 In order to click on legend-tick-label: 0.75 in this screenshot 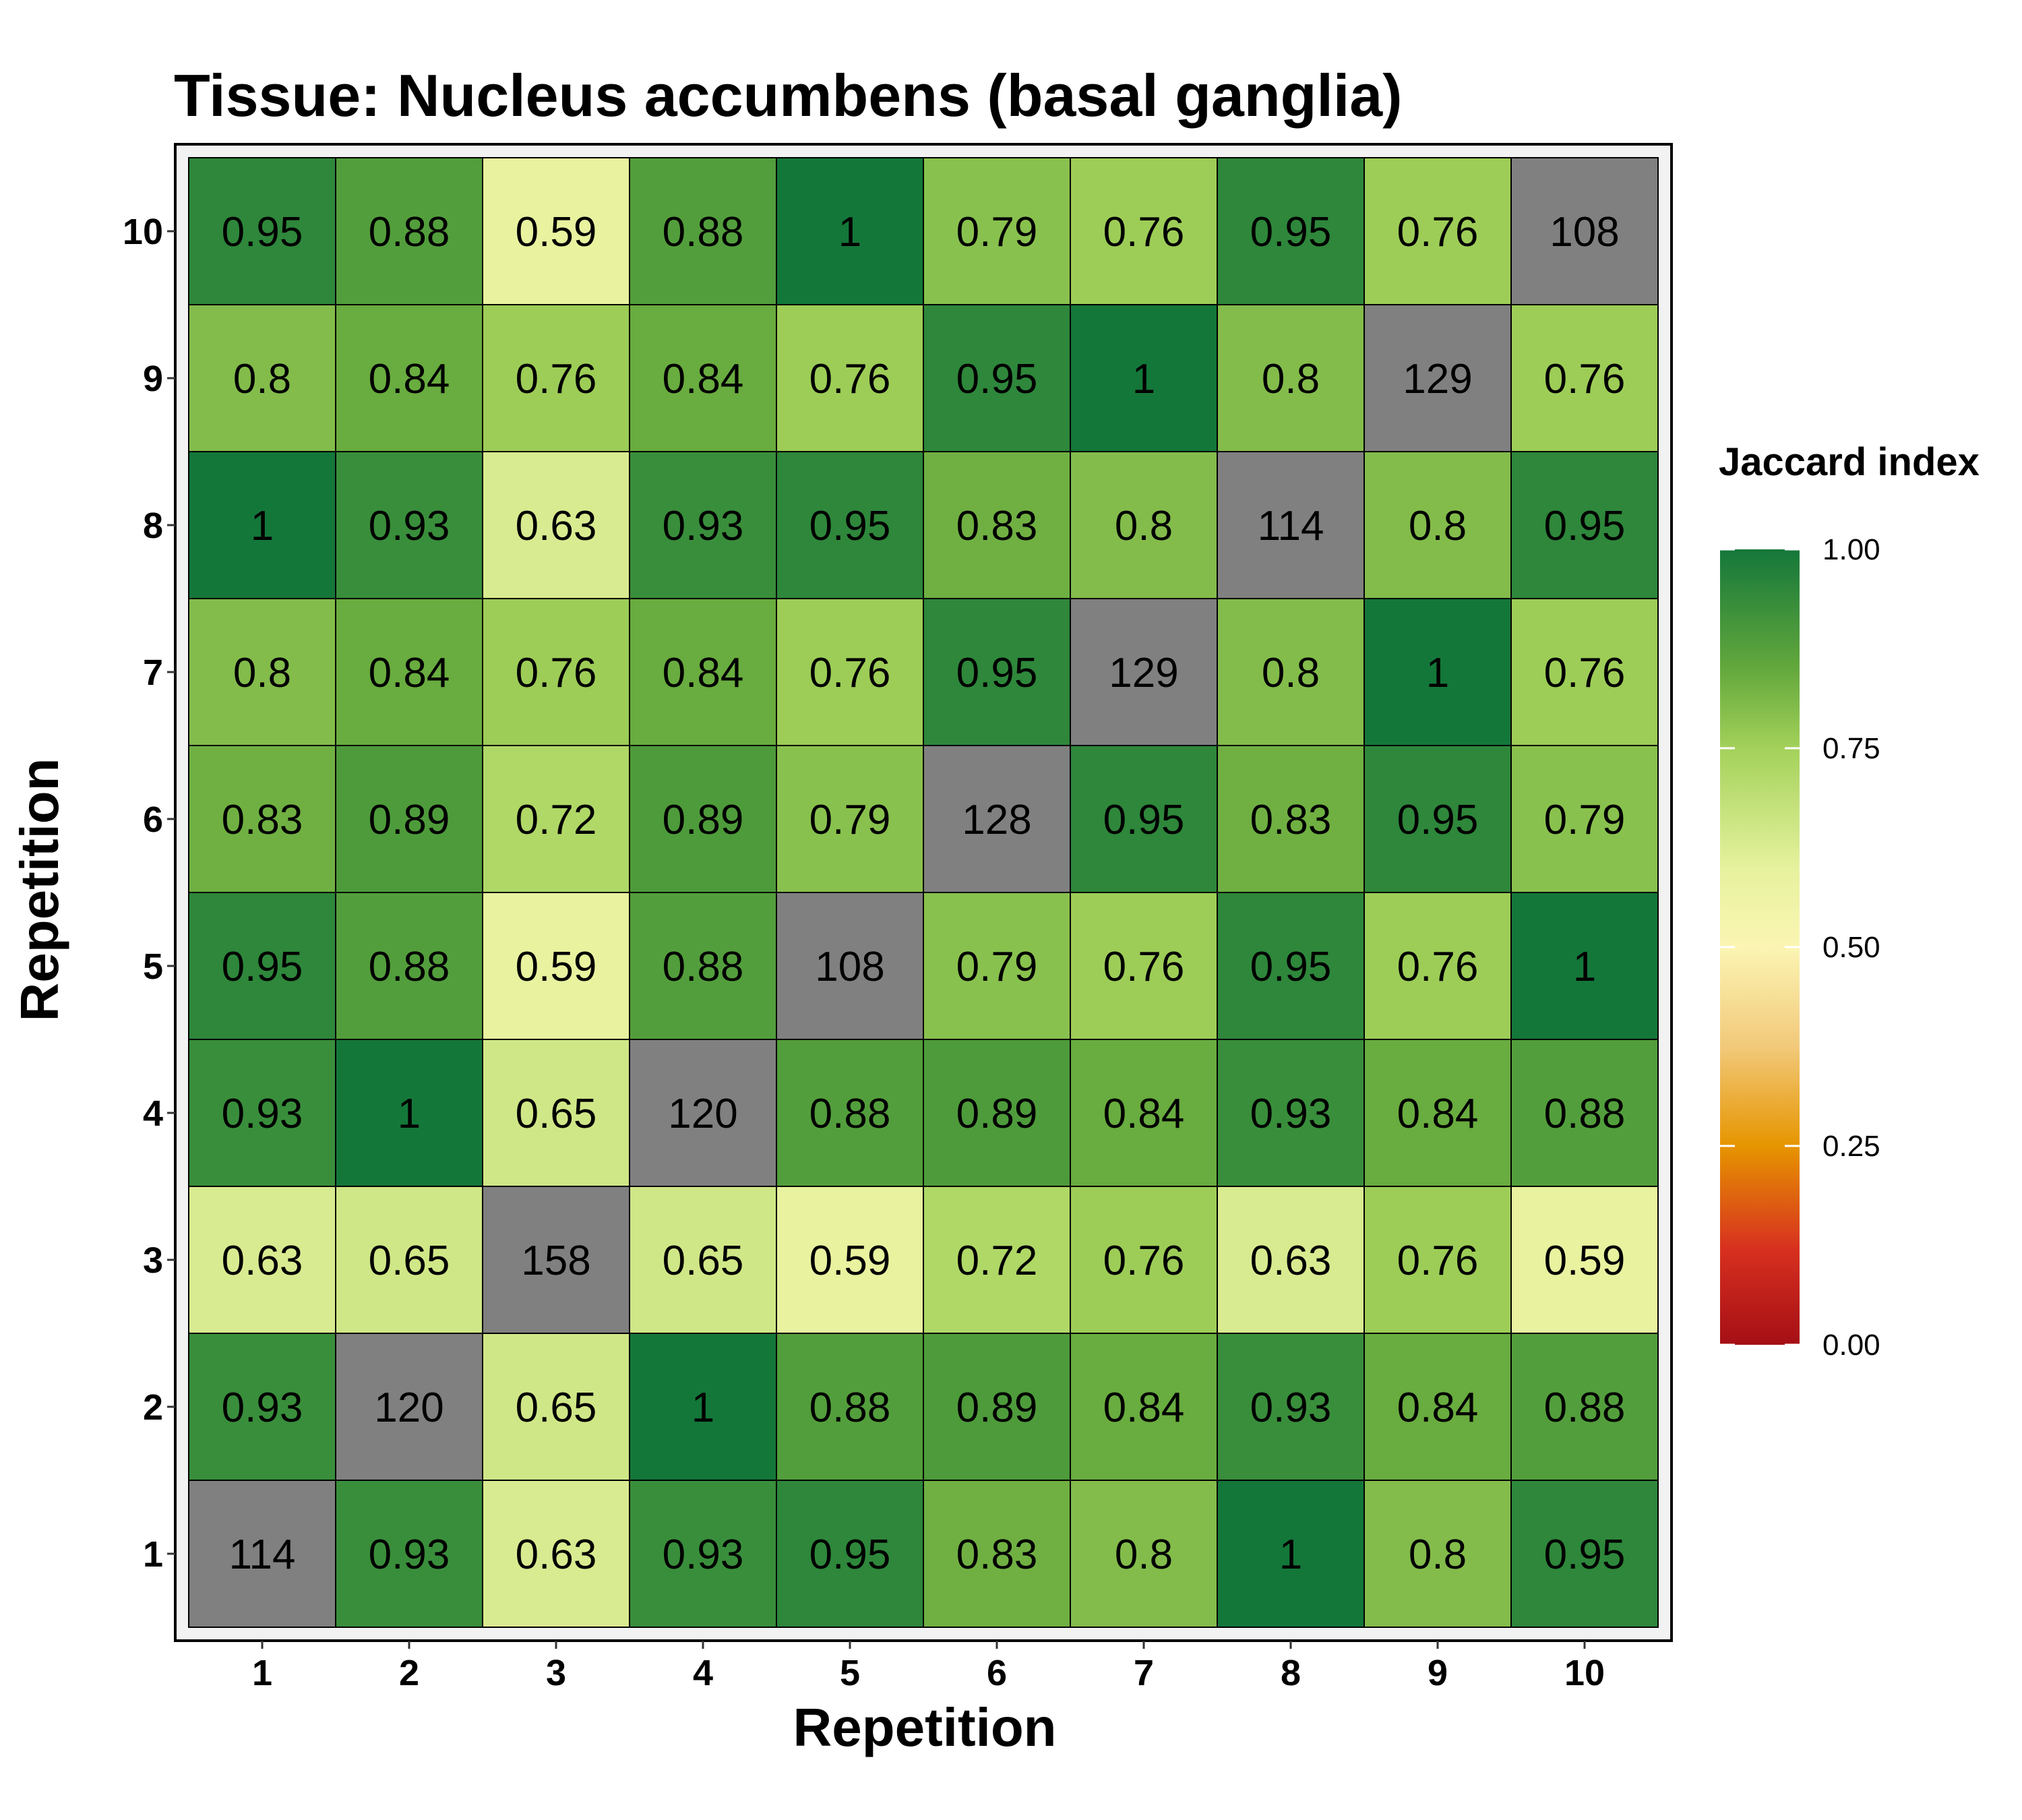, I will do `click(1851, 749)`.